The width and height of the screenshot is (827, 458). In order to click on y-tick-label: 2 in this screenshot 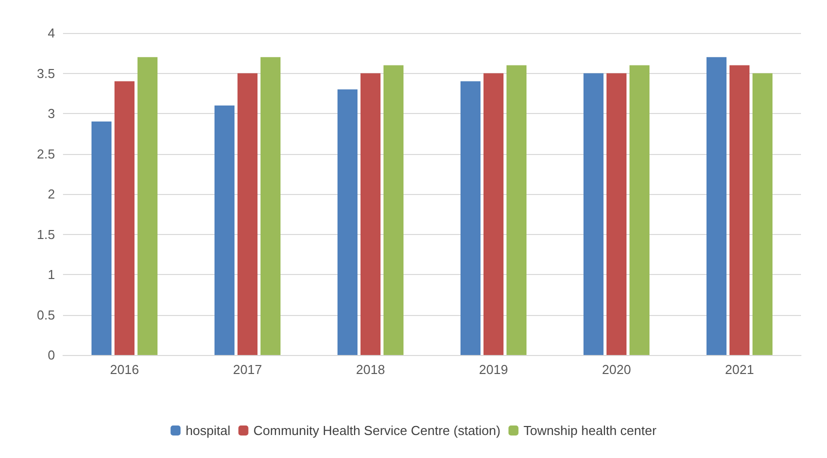, I will do `click(51, 194)`.